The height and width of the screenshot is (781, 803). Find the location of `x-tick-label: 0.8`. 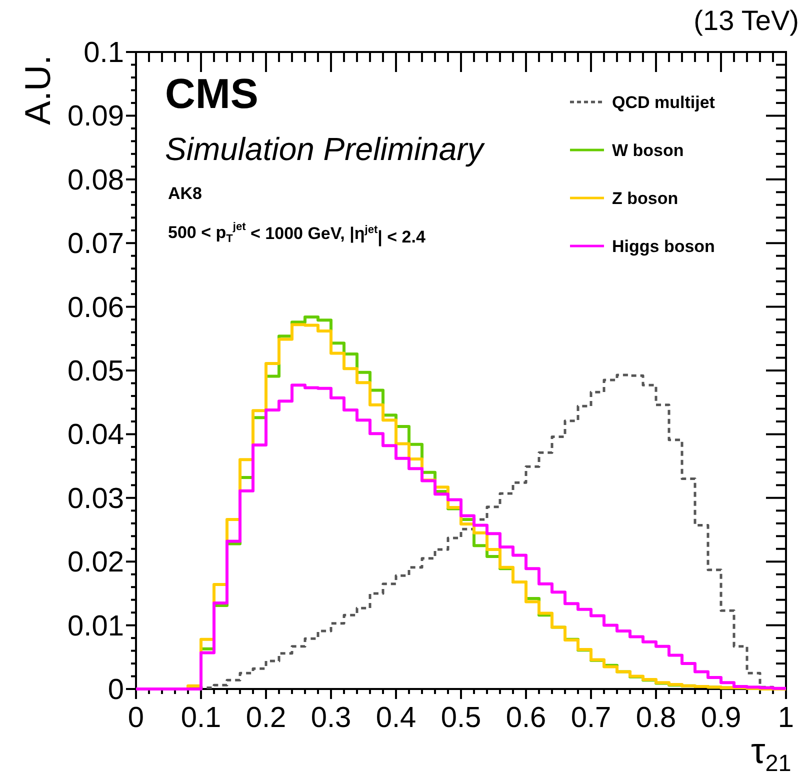

x-tick-label: 0.8 is located at coordinates (656, 718).